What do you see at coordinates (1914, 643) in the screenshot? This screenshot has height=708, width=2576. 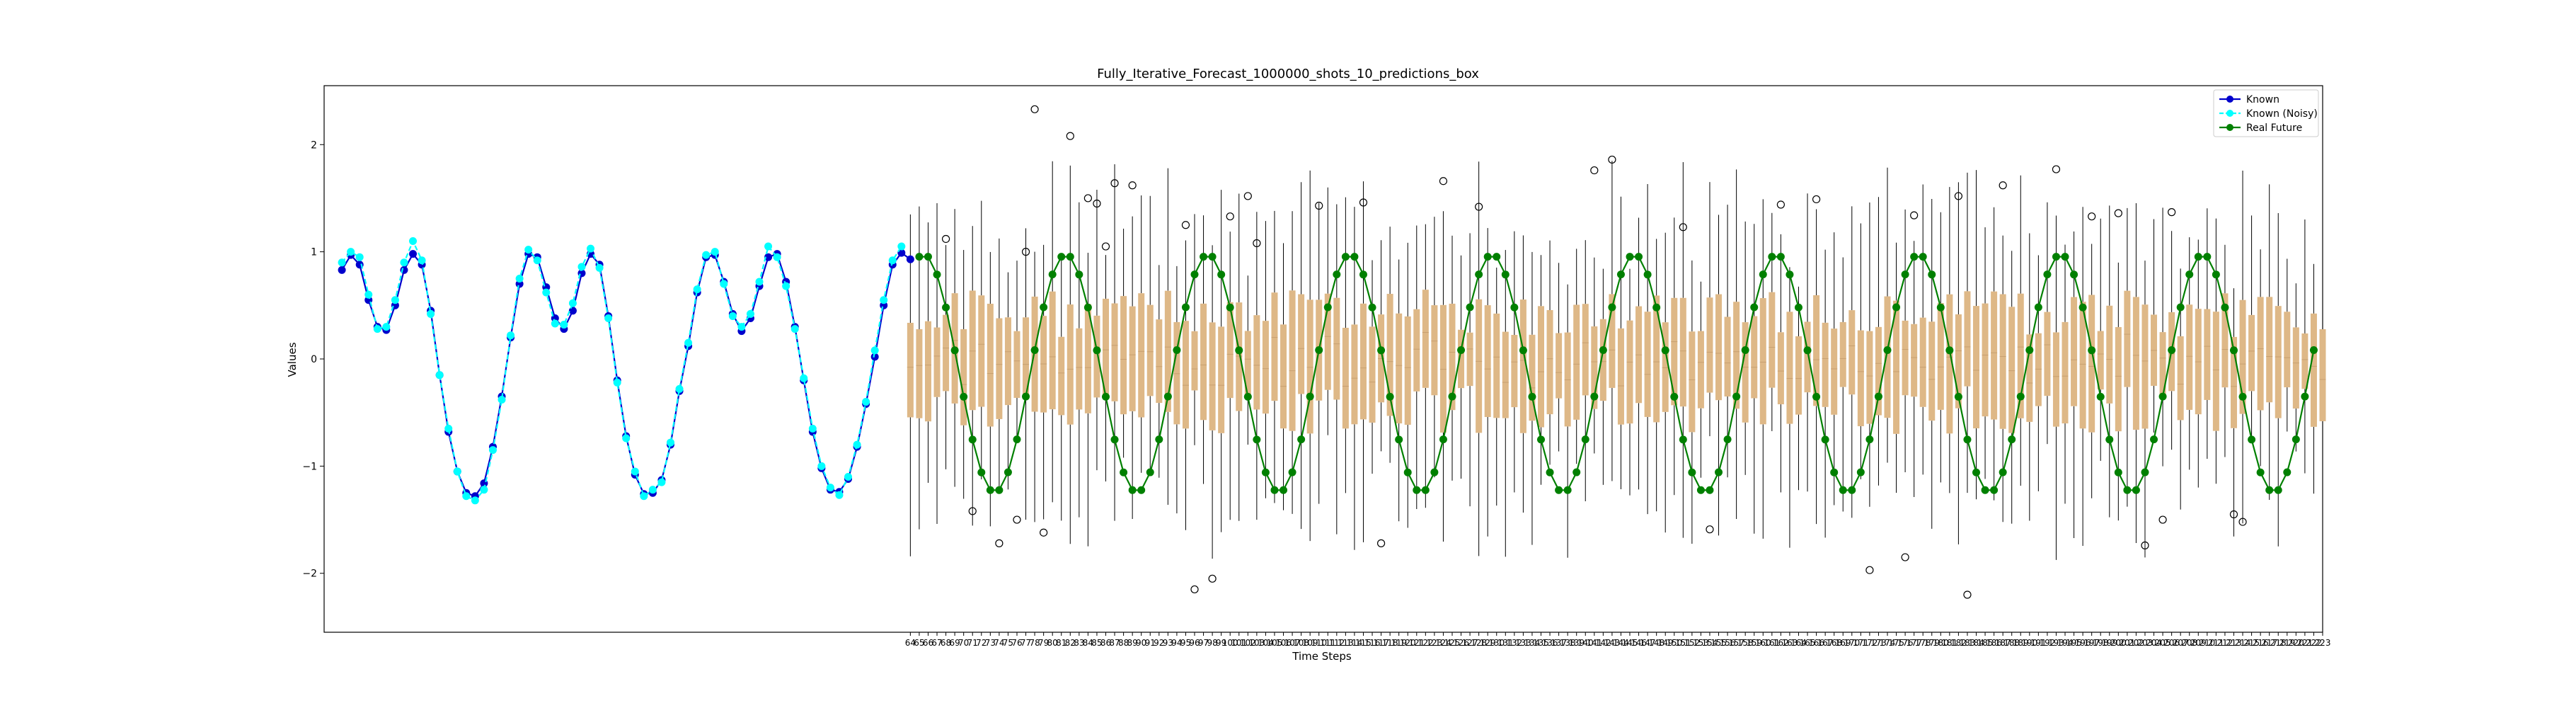 I see `x-tick-label: 177` at bounding box center [1914, 643].